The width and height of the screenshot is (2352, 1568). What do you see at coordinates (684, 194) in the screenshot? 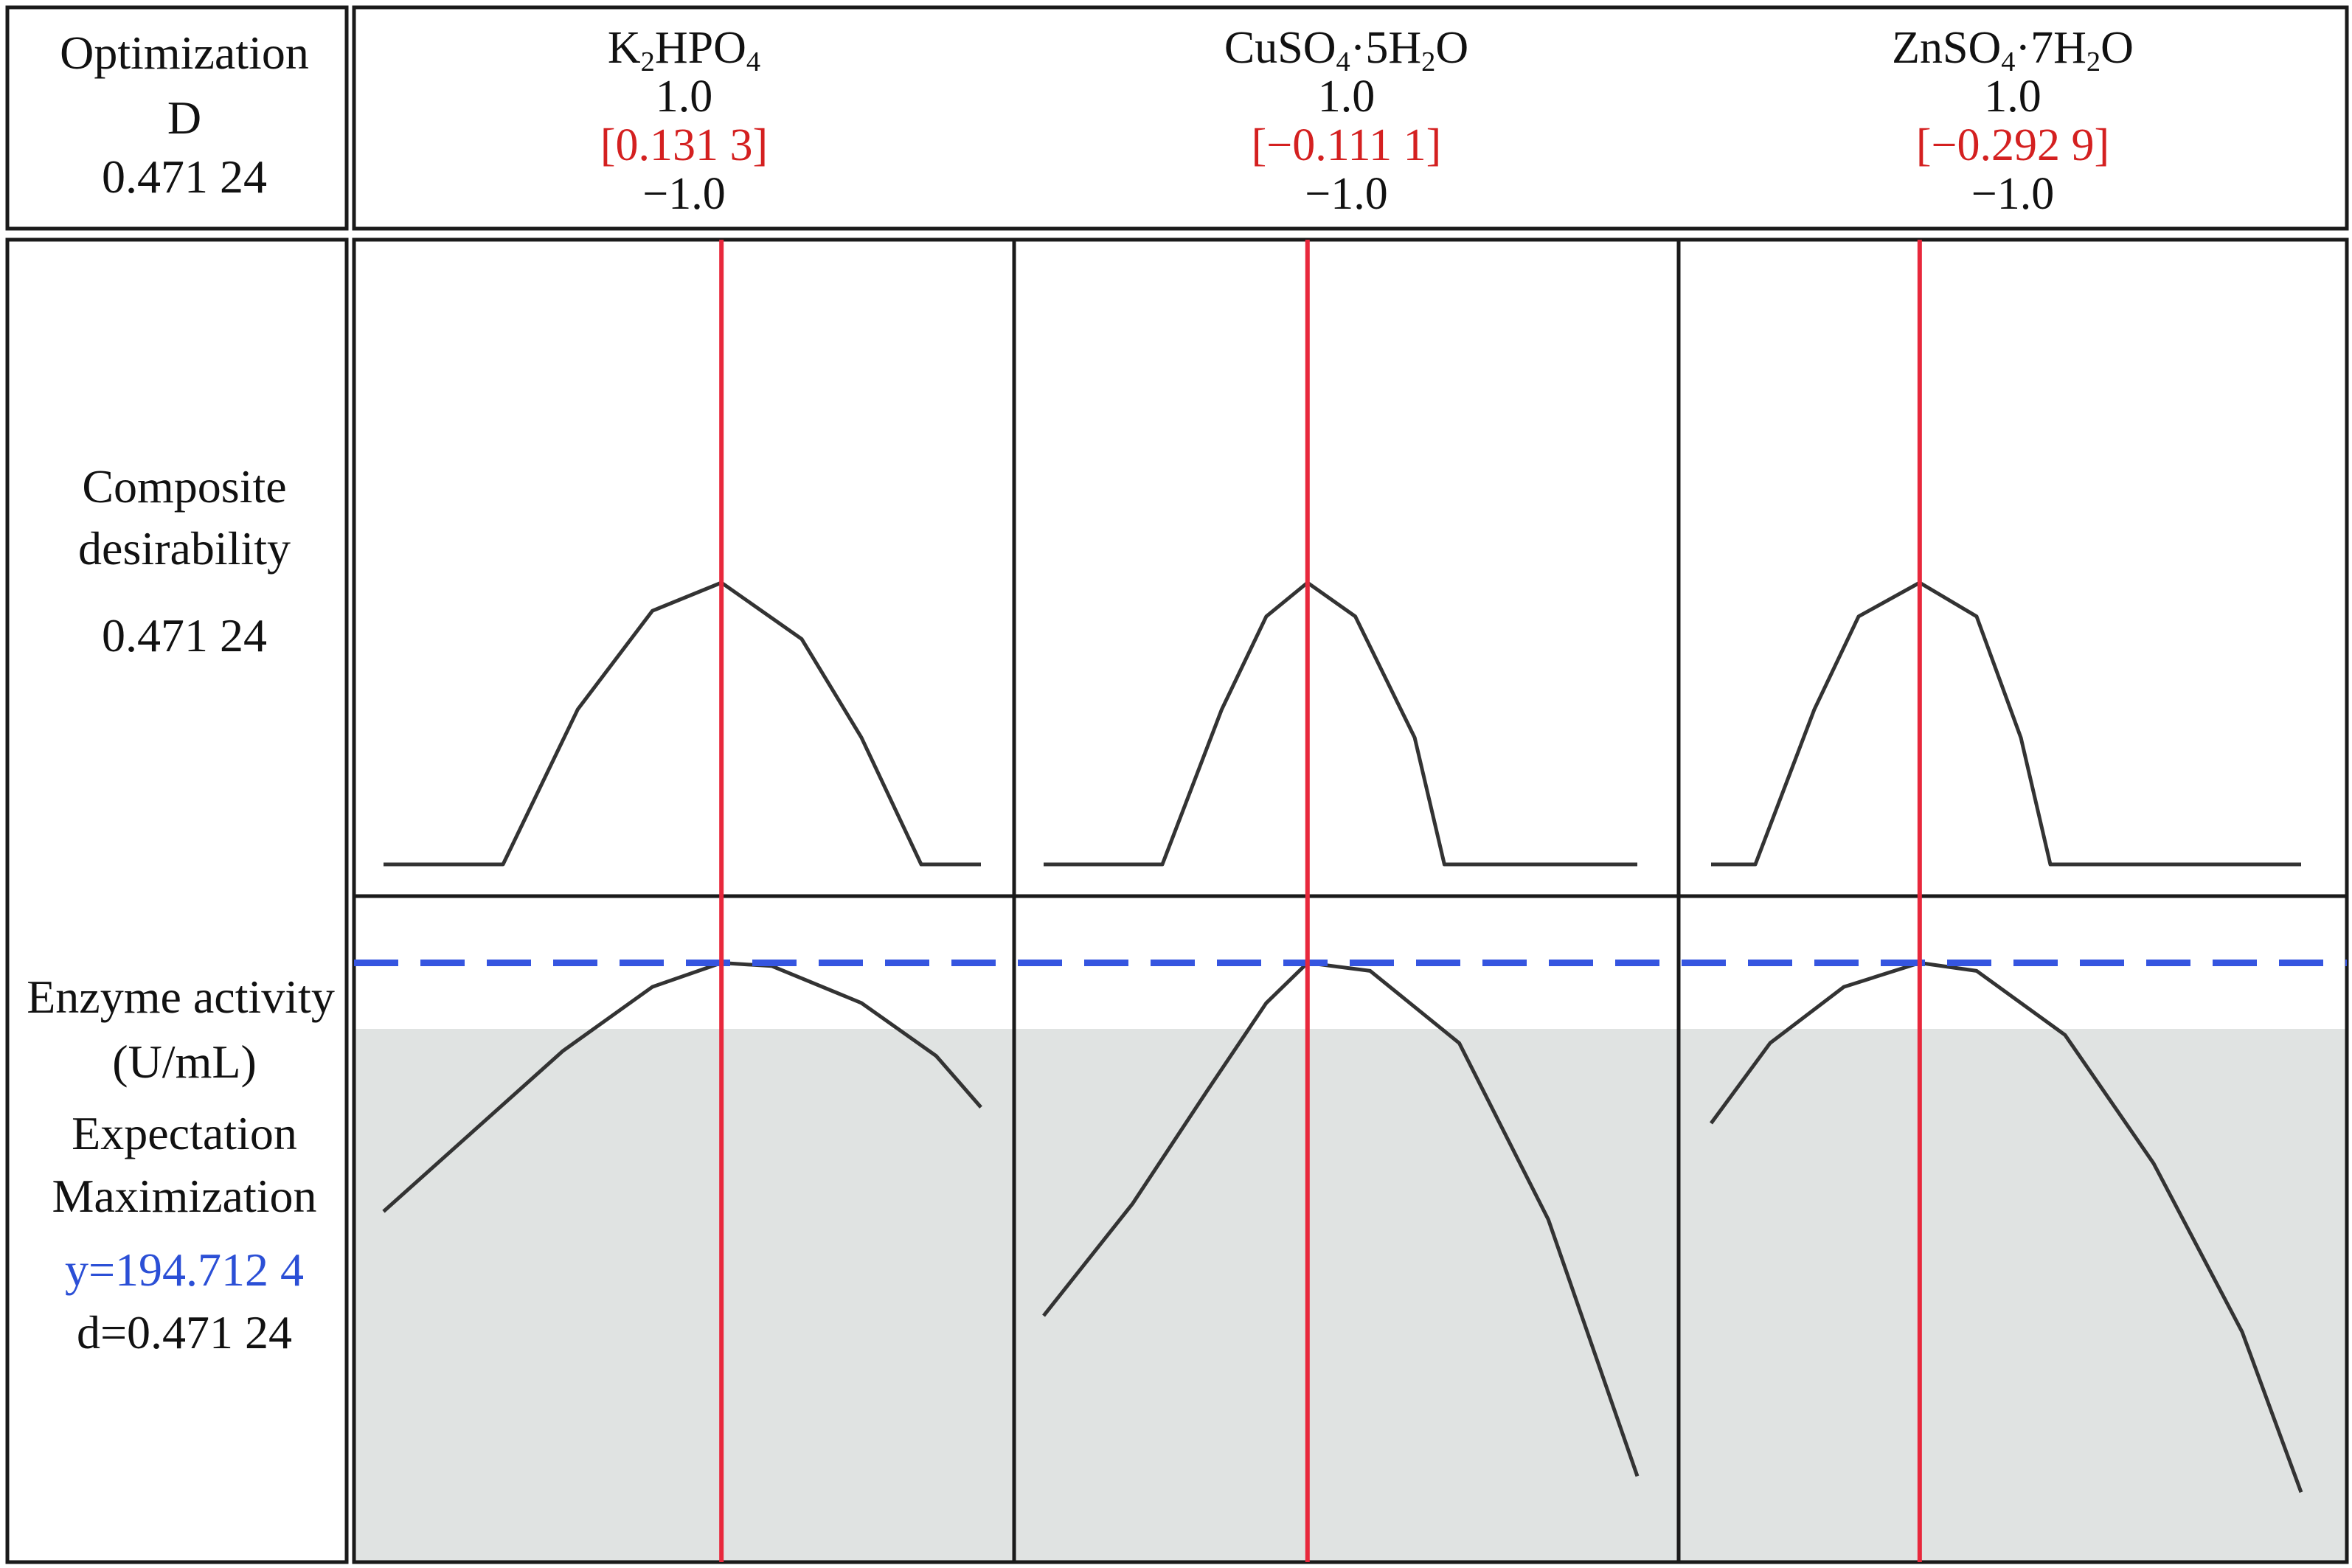
I see `factor-low-1: −1.0` at bounding box center [684, 194].